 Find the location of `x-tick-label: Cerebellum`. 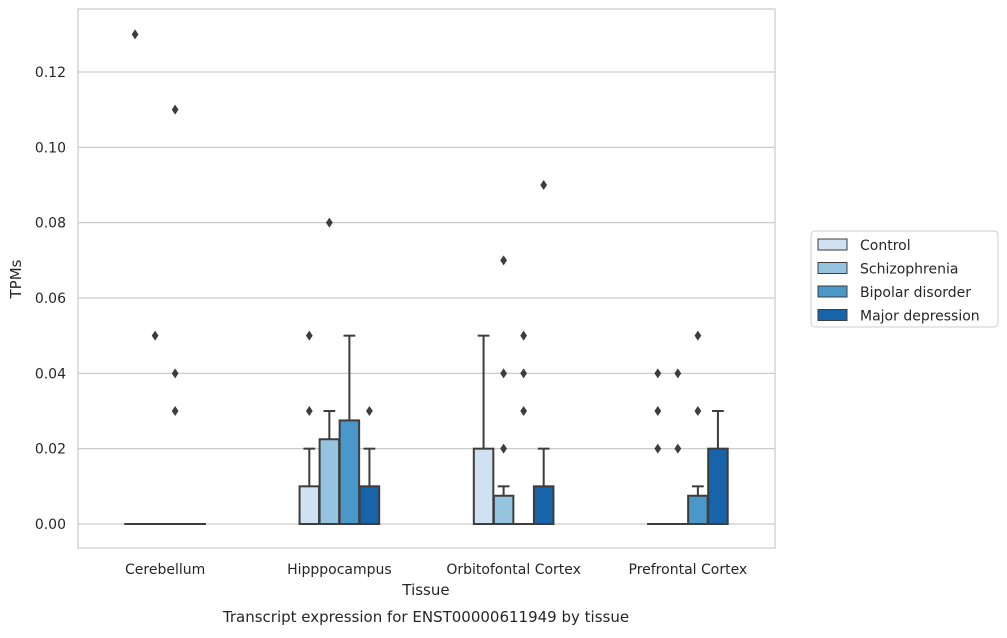

x-tick-label: Cerebellum is located at coordinates (165, 570).